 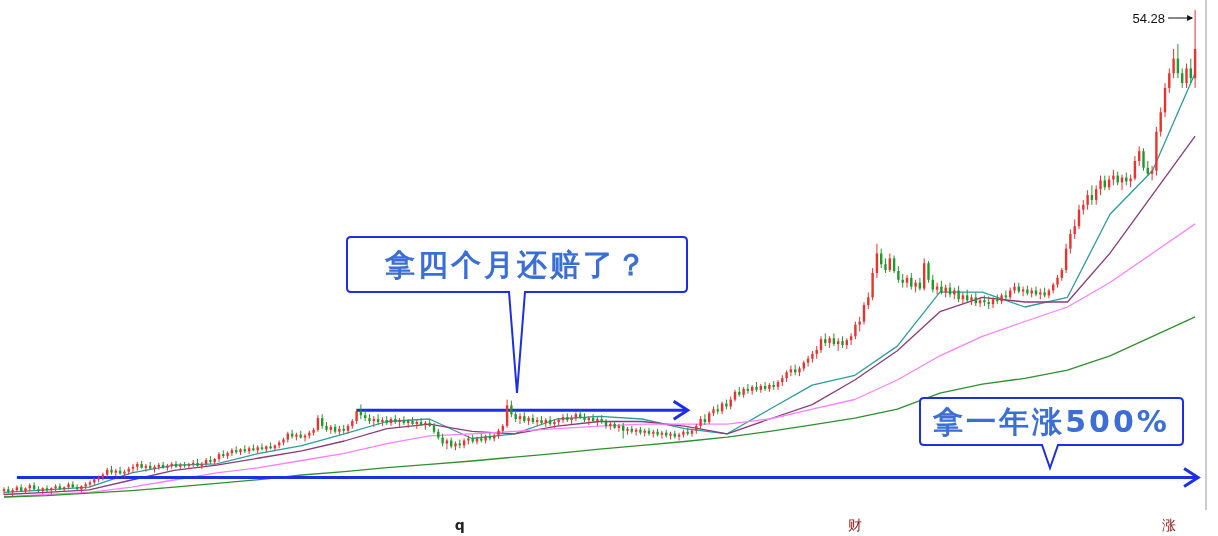 What do you see at coordinates (459, 525) in the screenshot?
I see `text: q` at bounding box center [459, 525].